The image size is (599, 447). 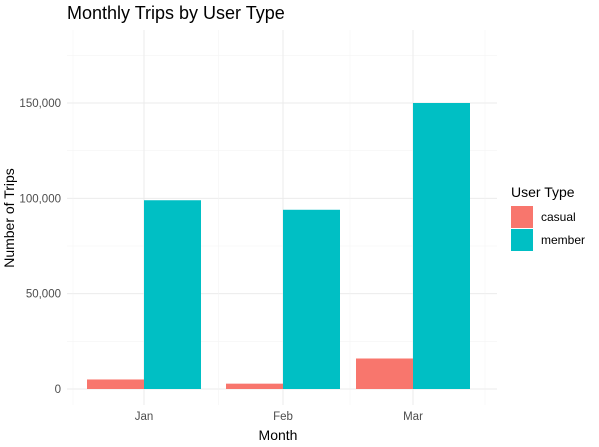 I want to click on y-tick-label: 150,000, so click(x=40, y=104).